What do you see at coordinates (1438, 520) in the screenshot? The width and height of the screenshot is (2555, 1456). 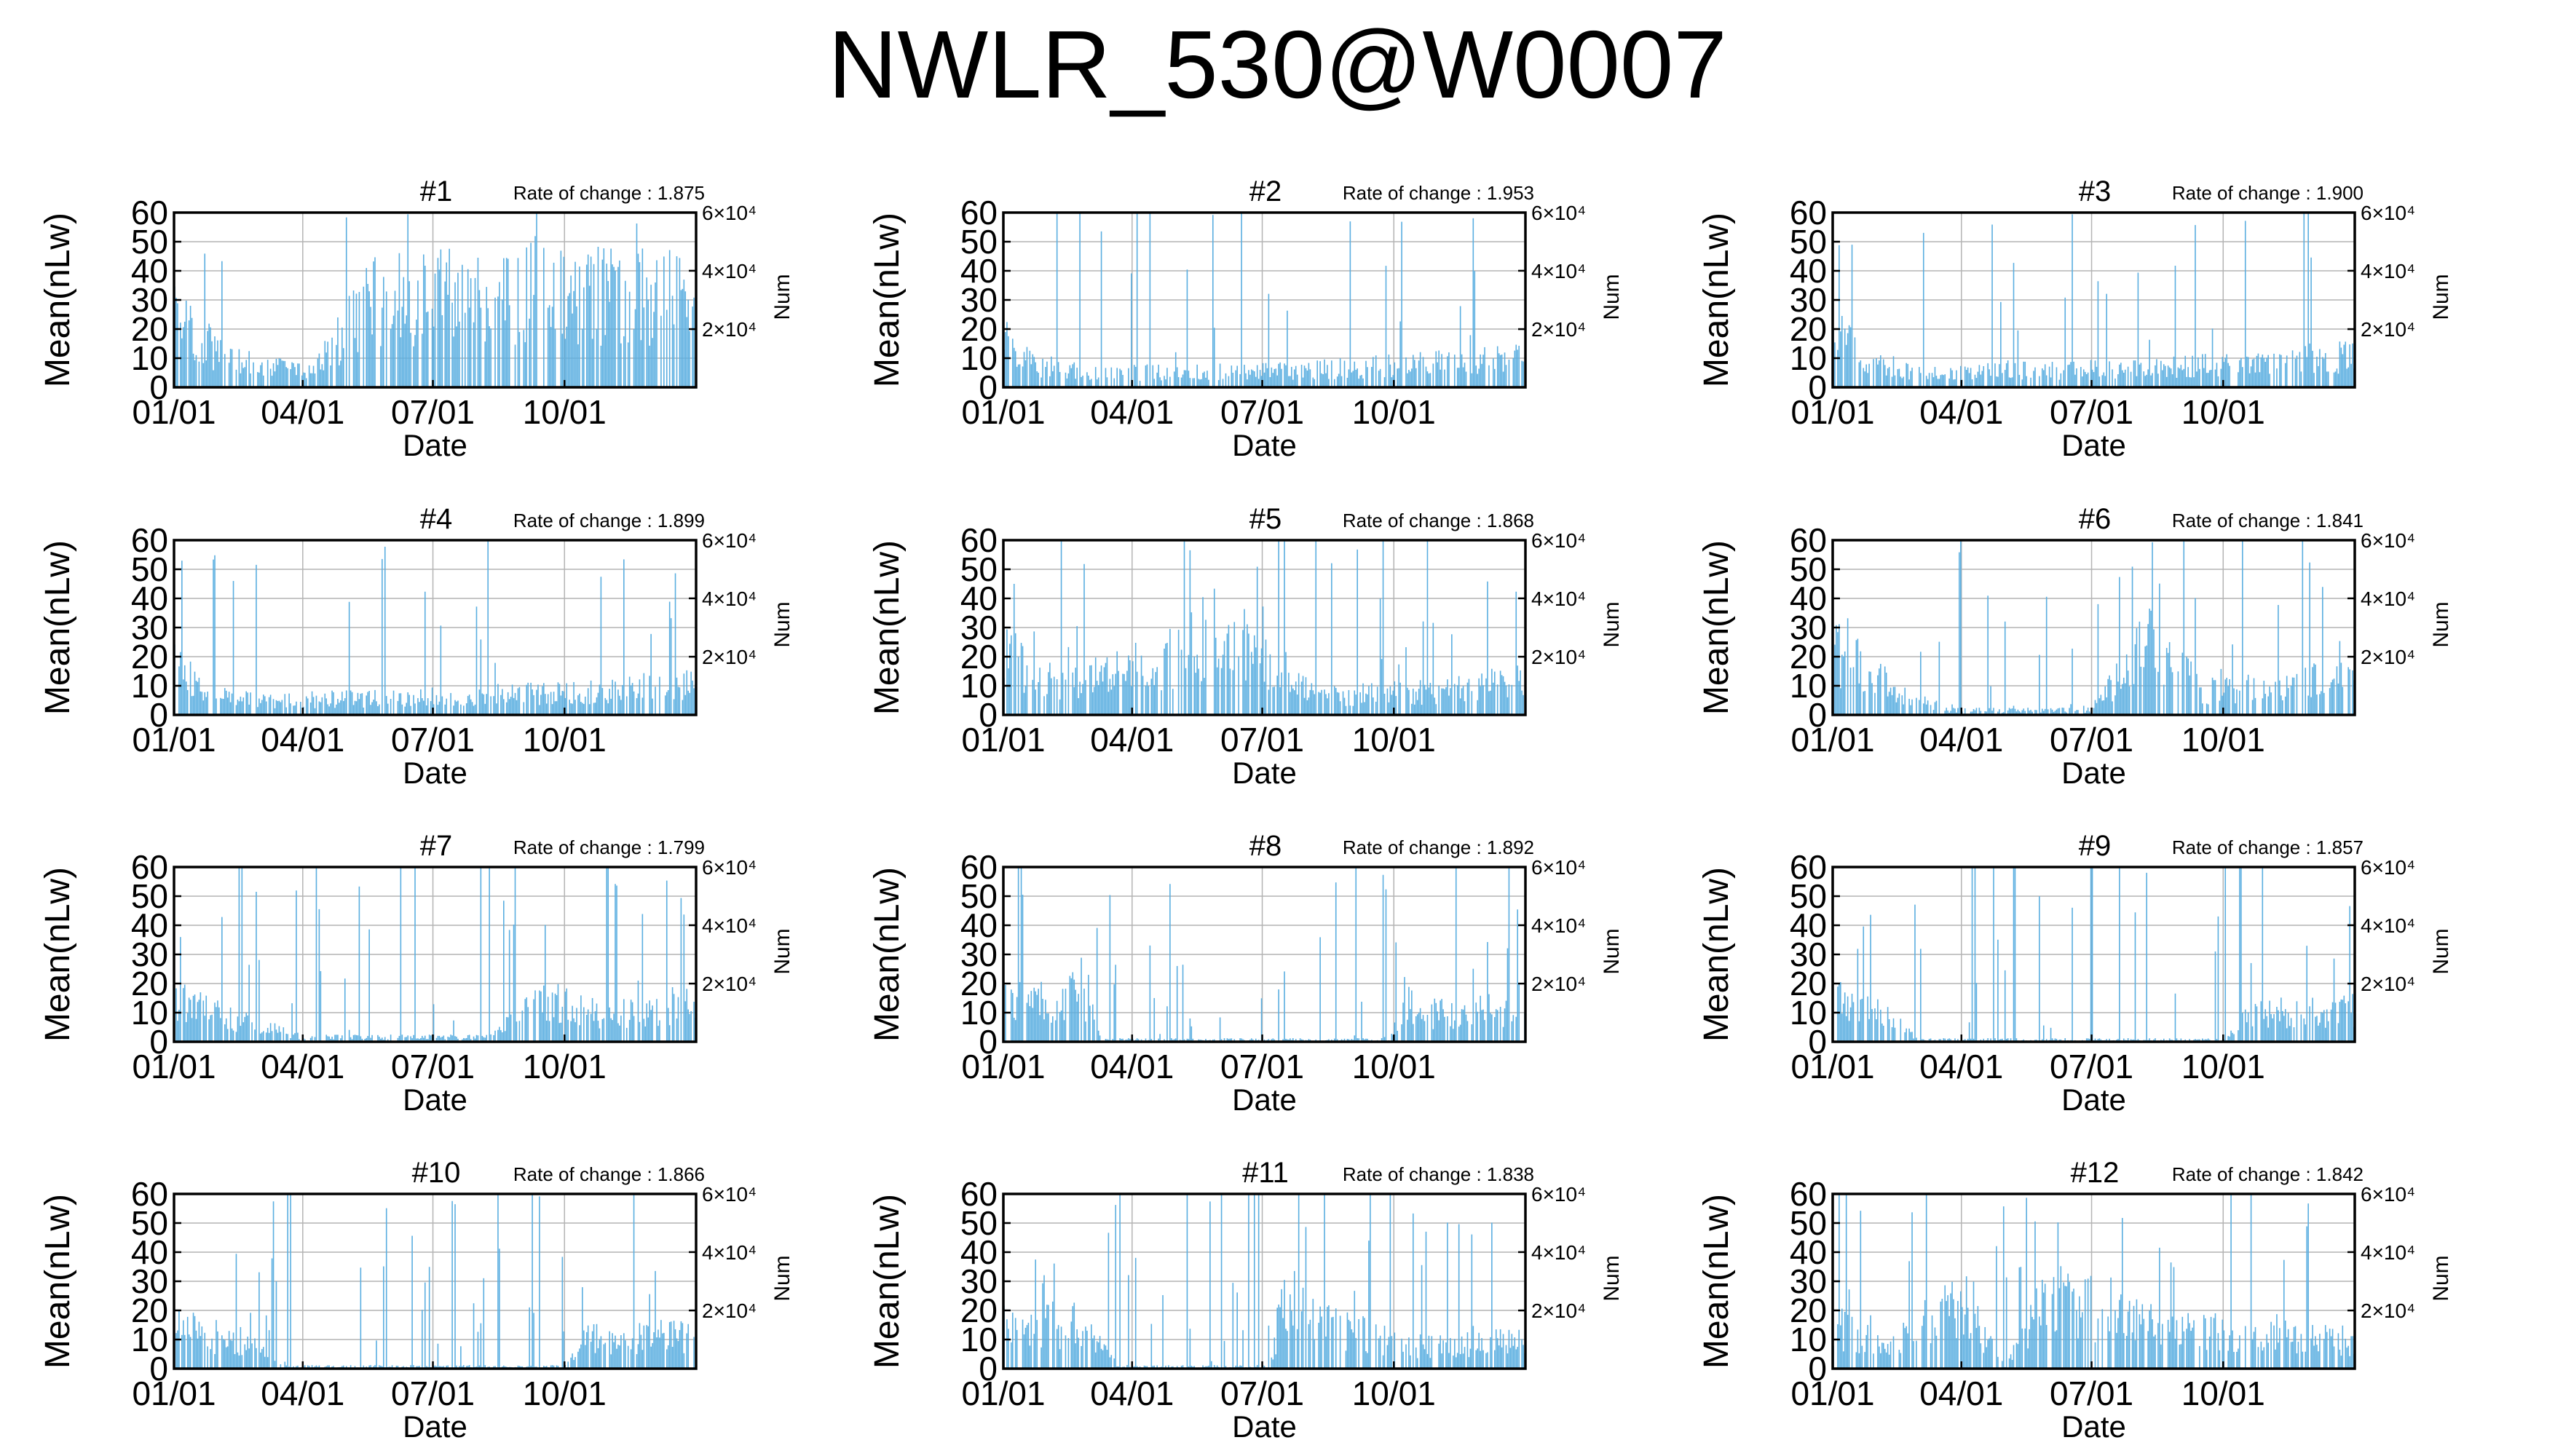 I see `rate-of-change: Rate of change : 1.868` at bounding box center [1438, 520].